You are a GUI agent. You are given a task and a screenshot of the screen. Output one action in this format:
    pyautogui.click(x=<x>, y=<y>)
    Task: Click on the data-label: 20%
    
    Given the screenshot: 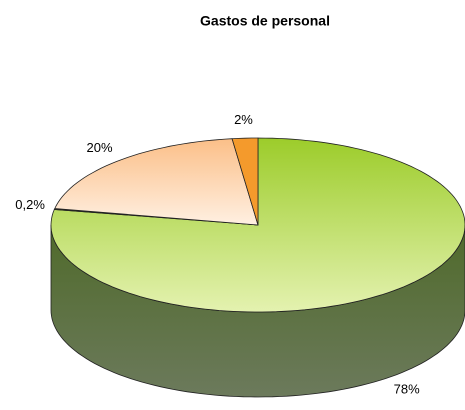 What is the action you would take?
    pyautogui.click(x=100, y=147)
    